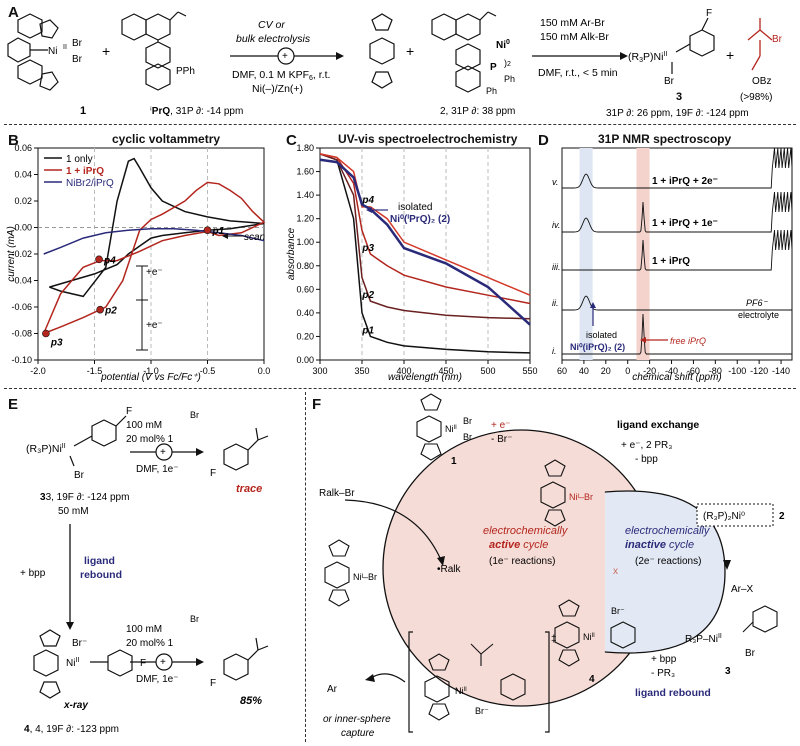 The width and height of the screenshot is (800, 746). I want to click on f-cmpd3: 3, so click(728, 671).